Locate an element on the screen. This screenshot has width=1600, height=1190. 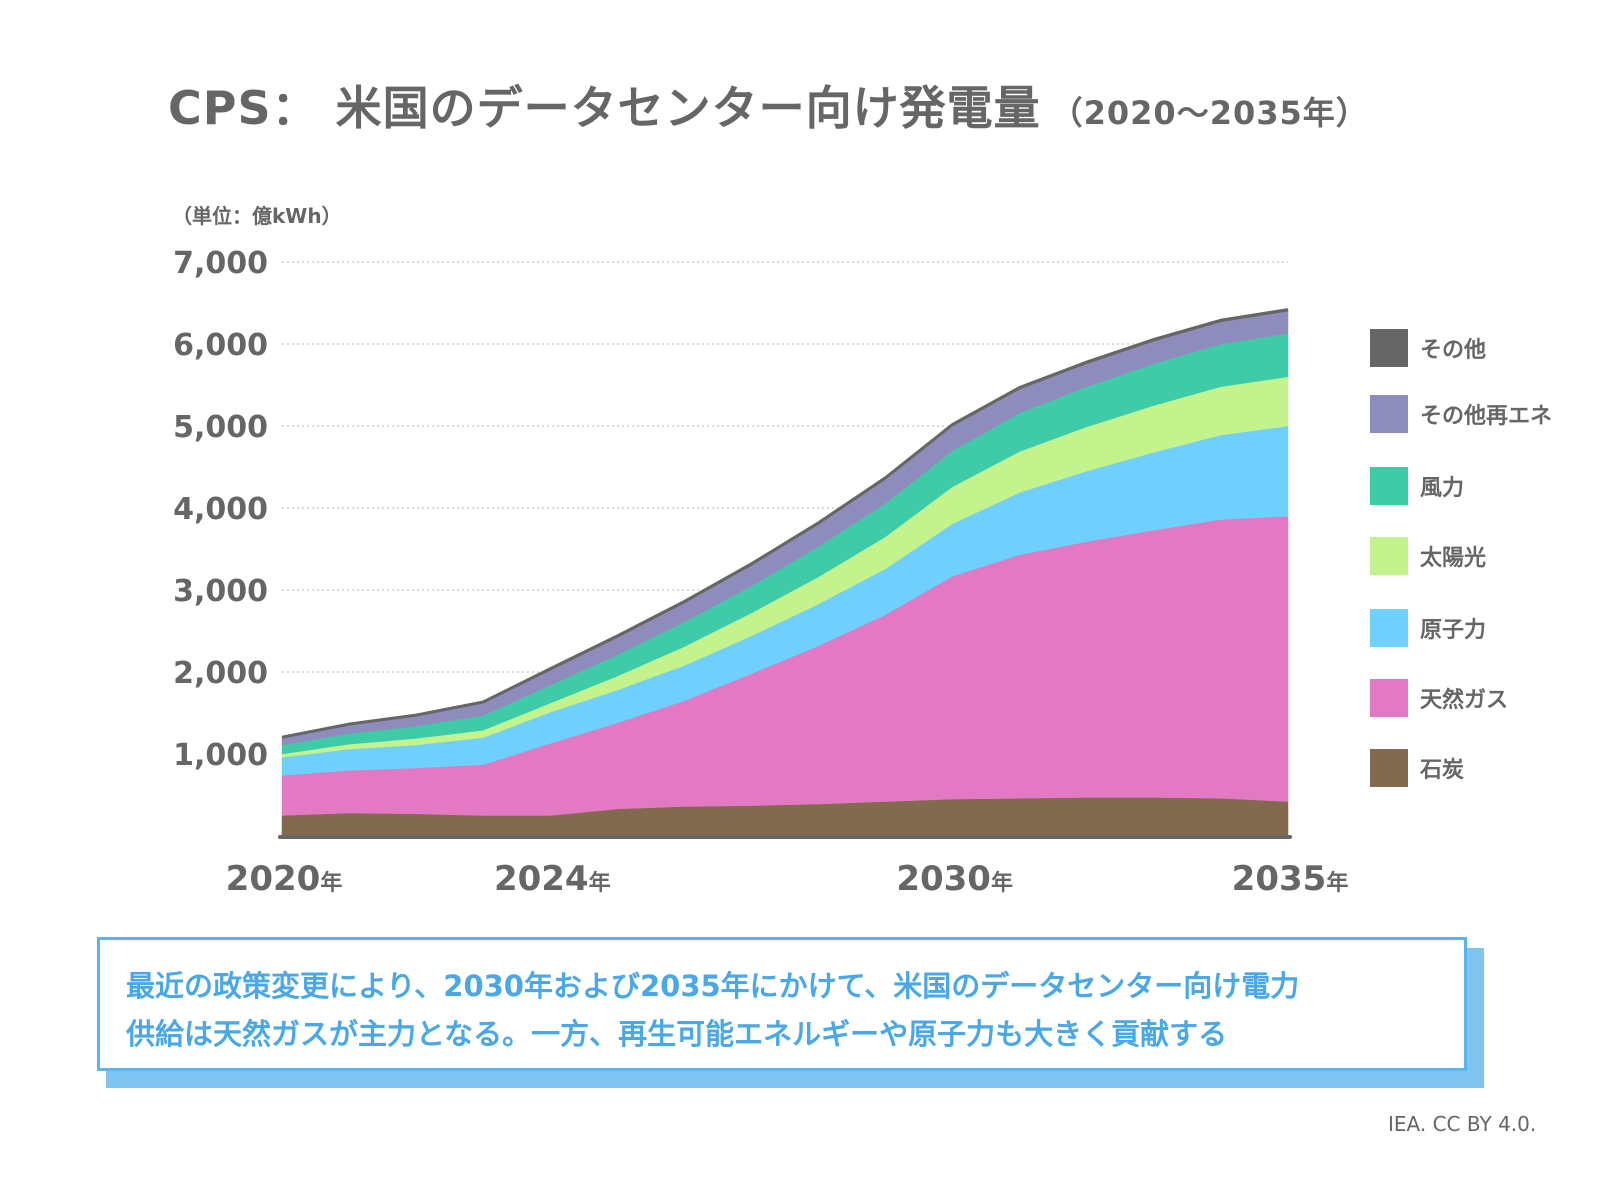
legend-label: 風力 is located at coordinates (1442, 488).